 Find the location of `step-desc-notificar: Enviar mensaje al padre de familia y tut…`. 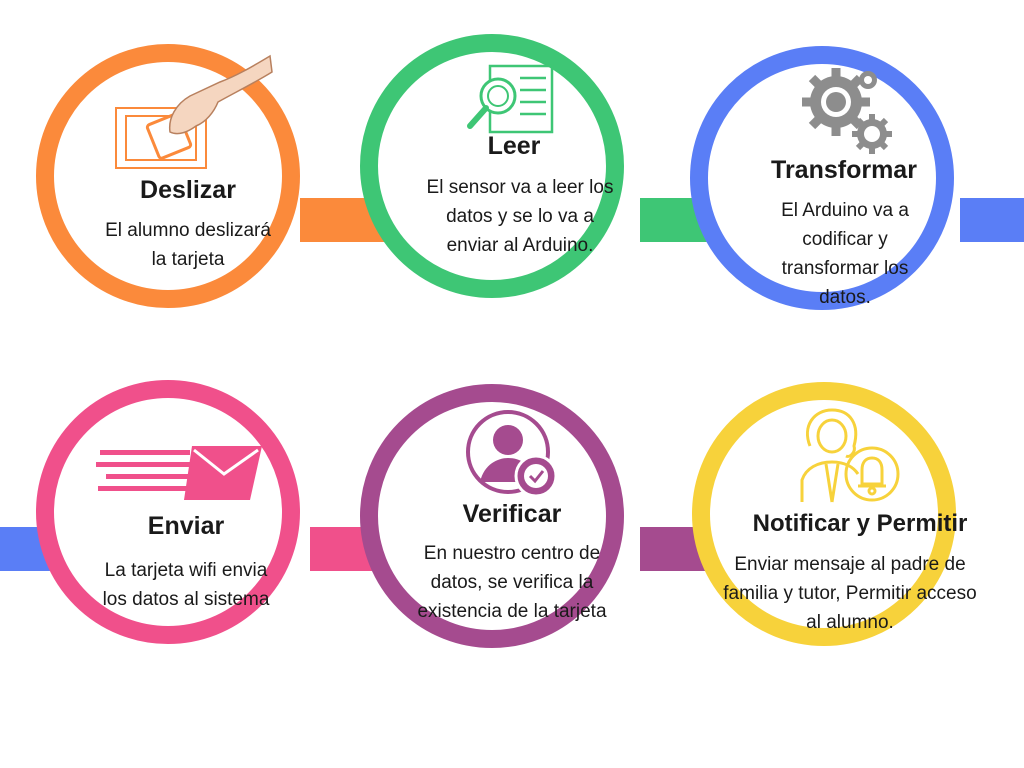

step-desc-notificar: Enviar mensaje al padre de familia y tut… is located at coordinates (850, 593).